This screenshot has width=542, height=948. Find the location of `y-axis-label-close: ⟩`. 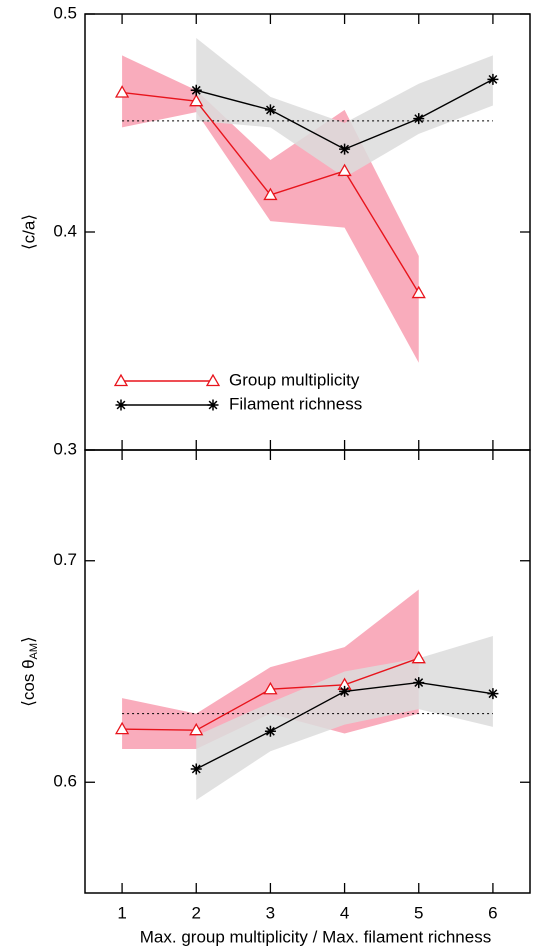

y-axis-label-close: ⟩ is located at coordinates (28, 639).